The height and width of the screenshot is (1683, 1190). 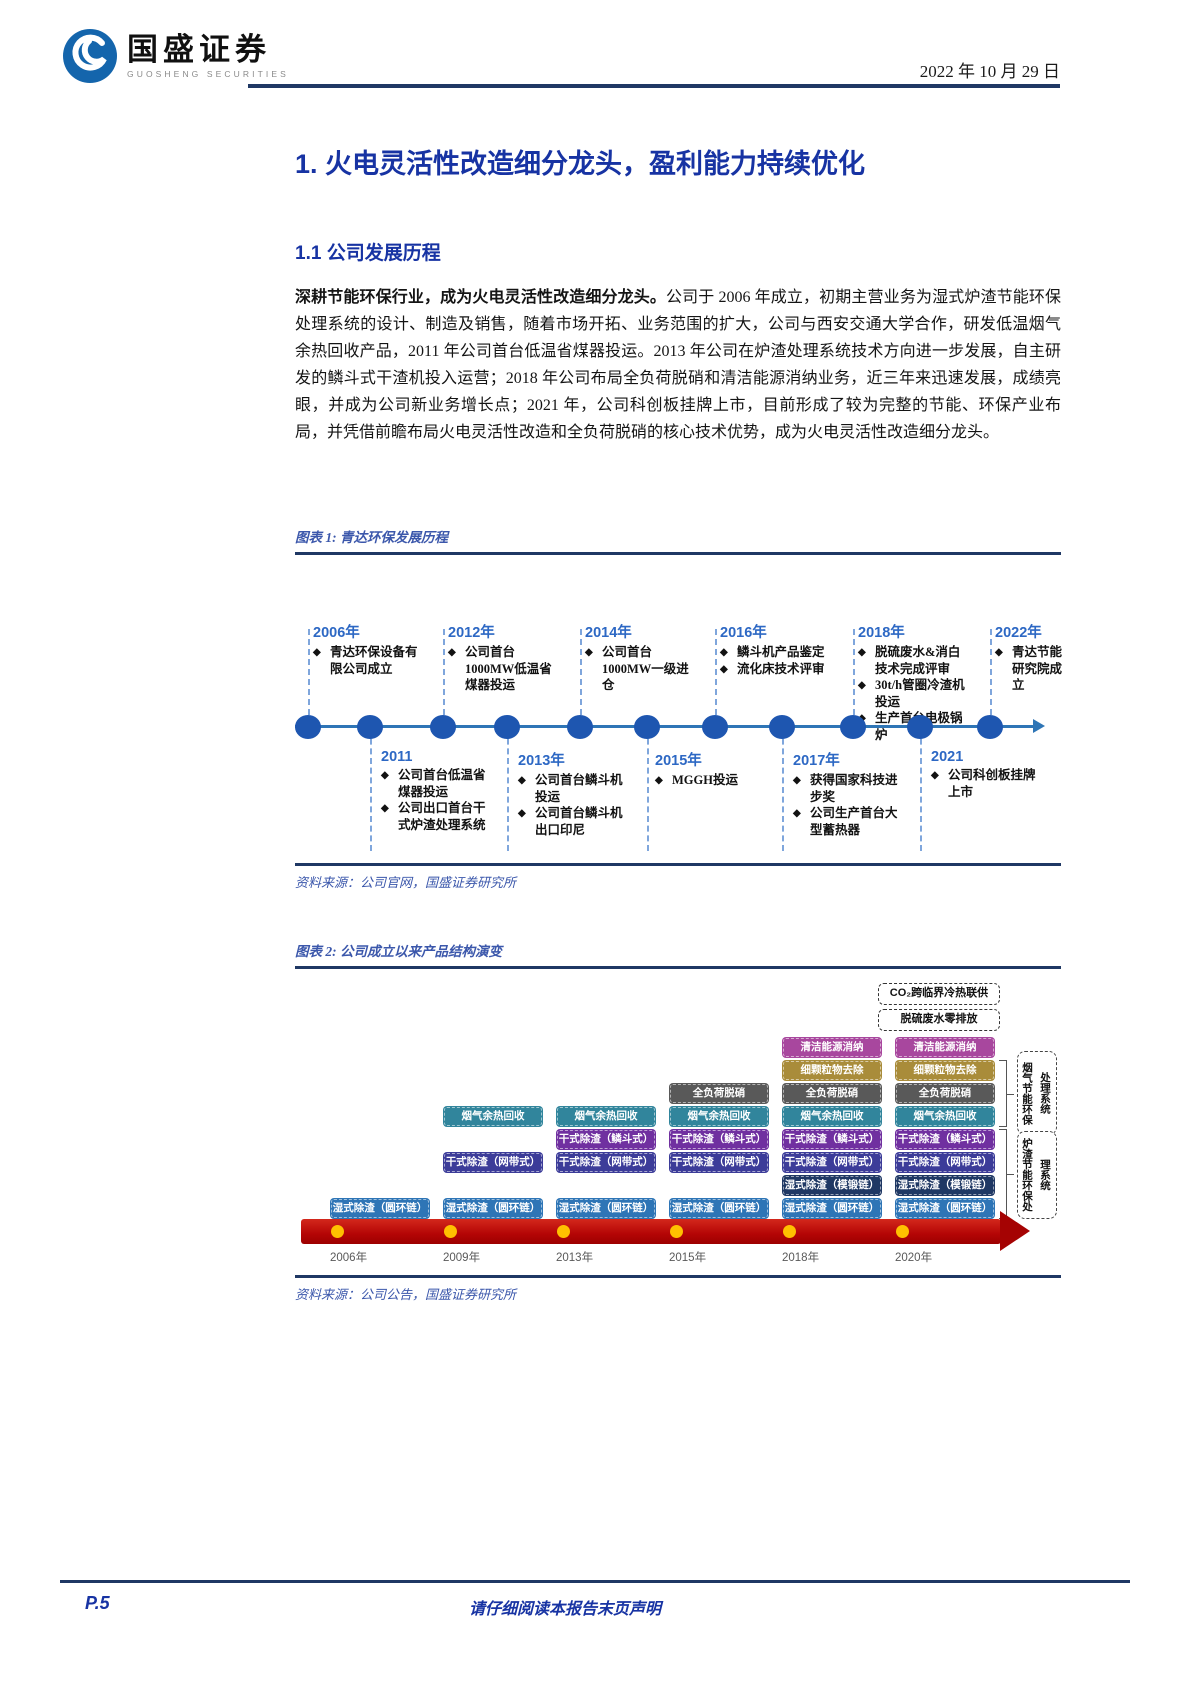 I want to click on event-year: 2018年, so click(x=881, y=633).